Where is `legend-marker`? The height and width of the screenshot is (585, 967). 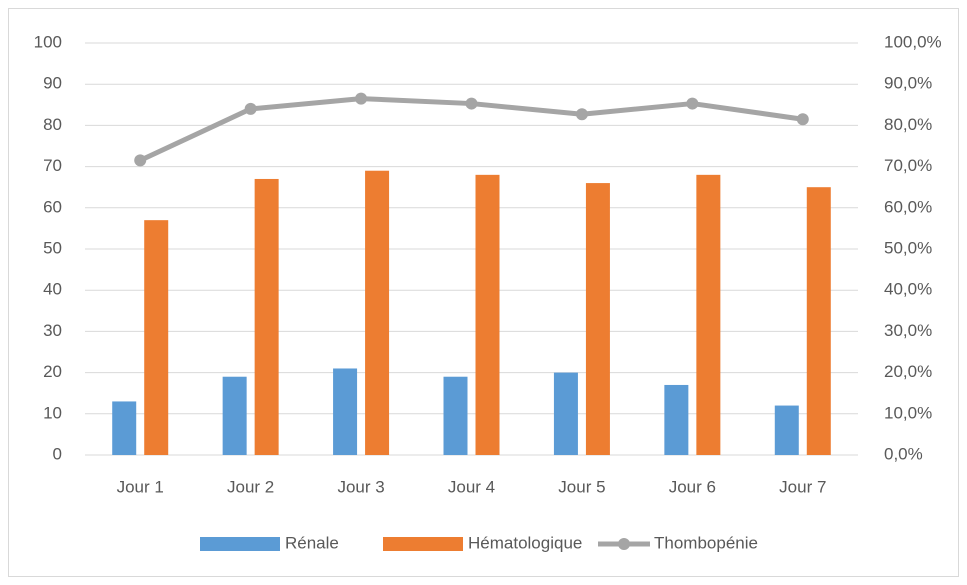
legend-marker is located at coordinates (624, 544).